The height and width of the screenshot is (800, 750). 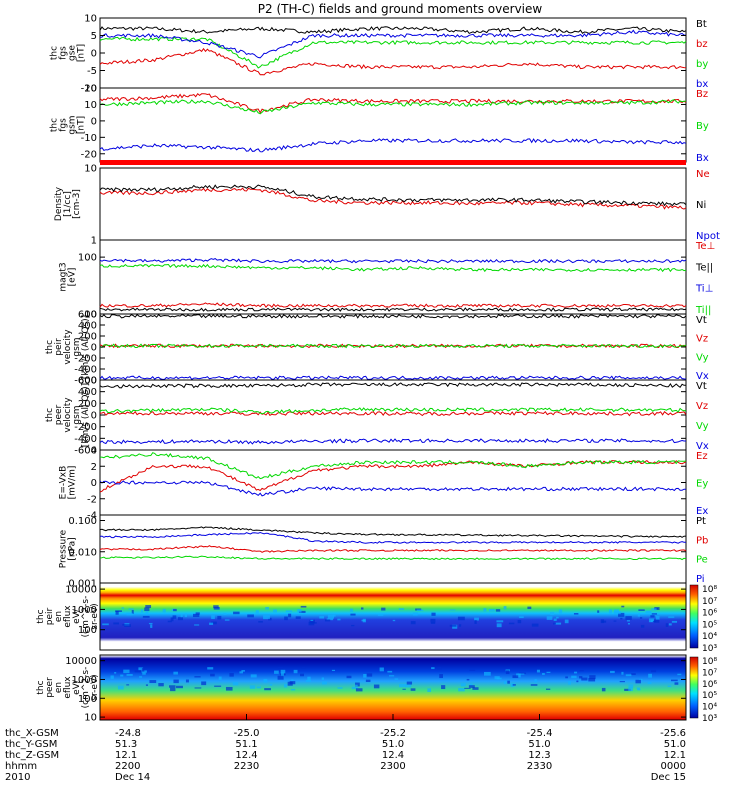 I want to click on y-tick-label: 400, so click(x=87, y=392).